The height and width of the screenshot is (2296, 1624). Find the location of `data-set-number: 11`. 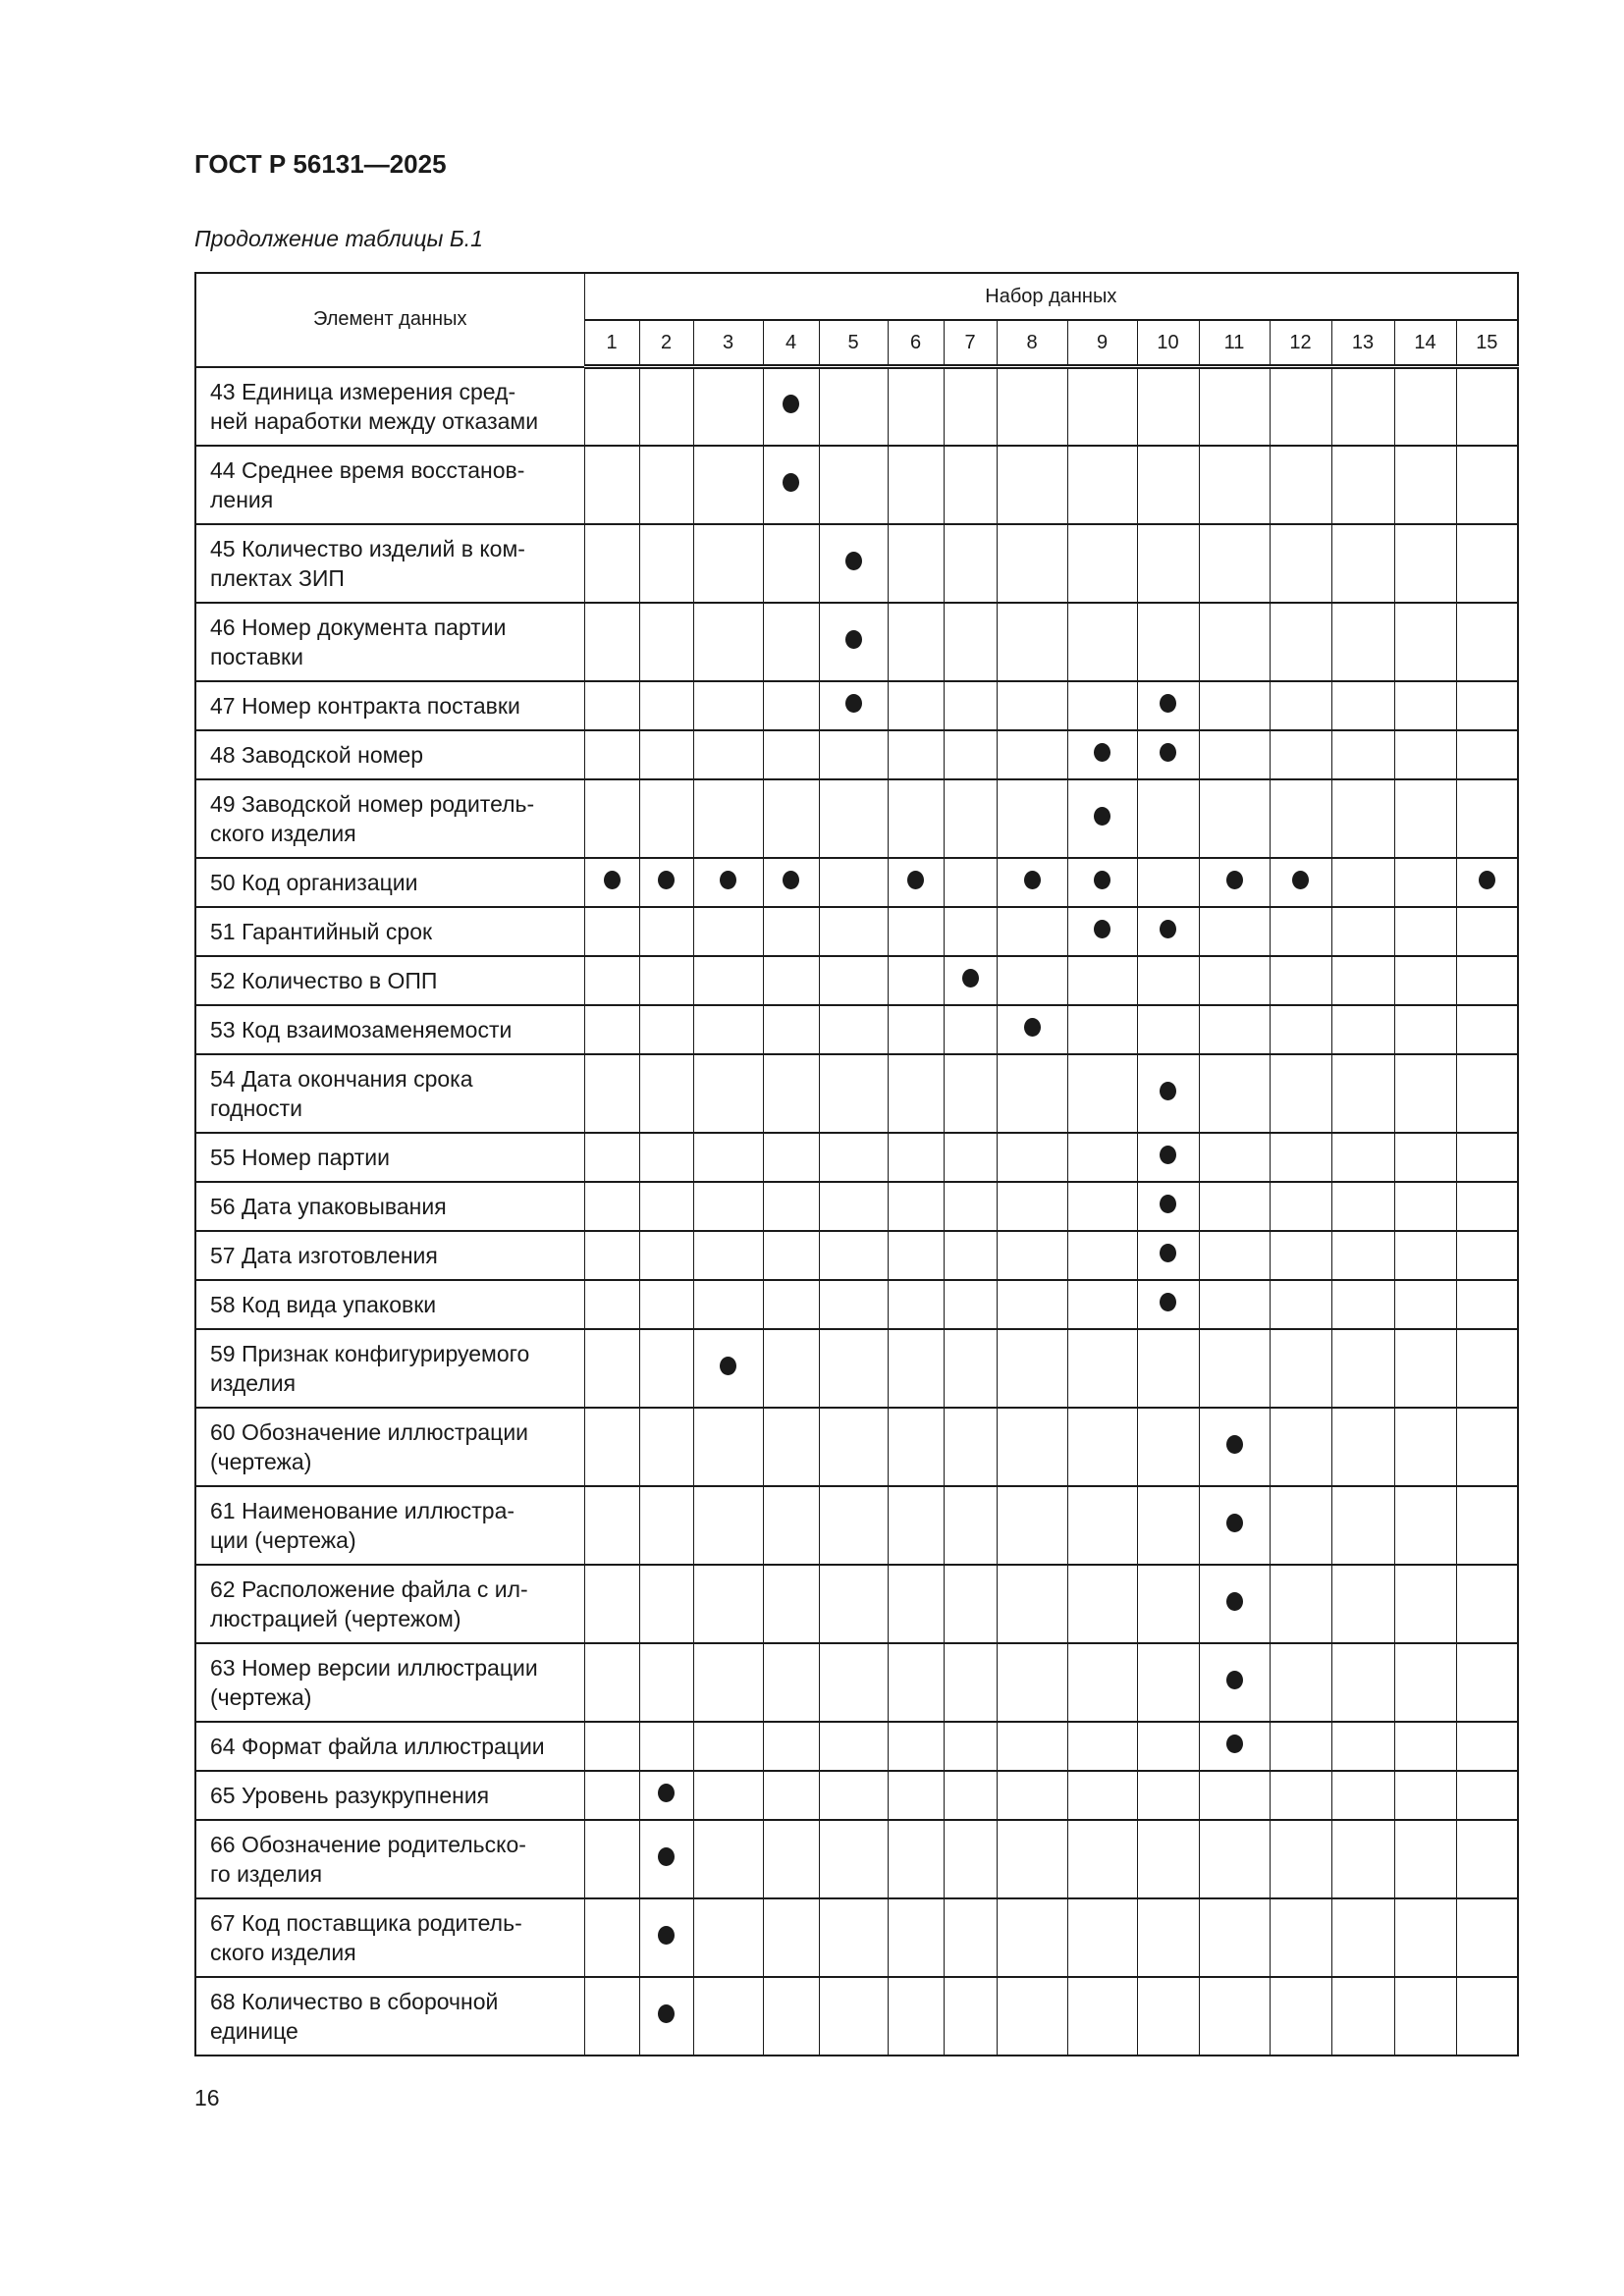

data-set-number: 11 is located at coordinates (1234, 344).